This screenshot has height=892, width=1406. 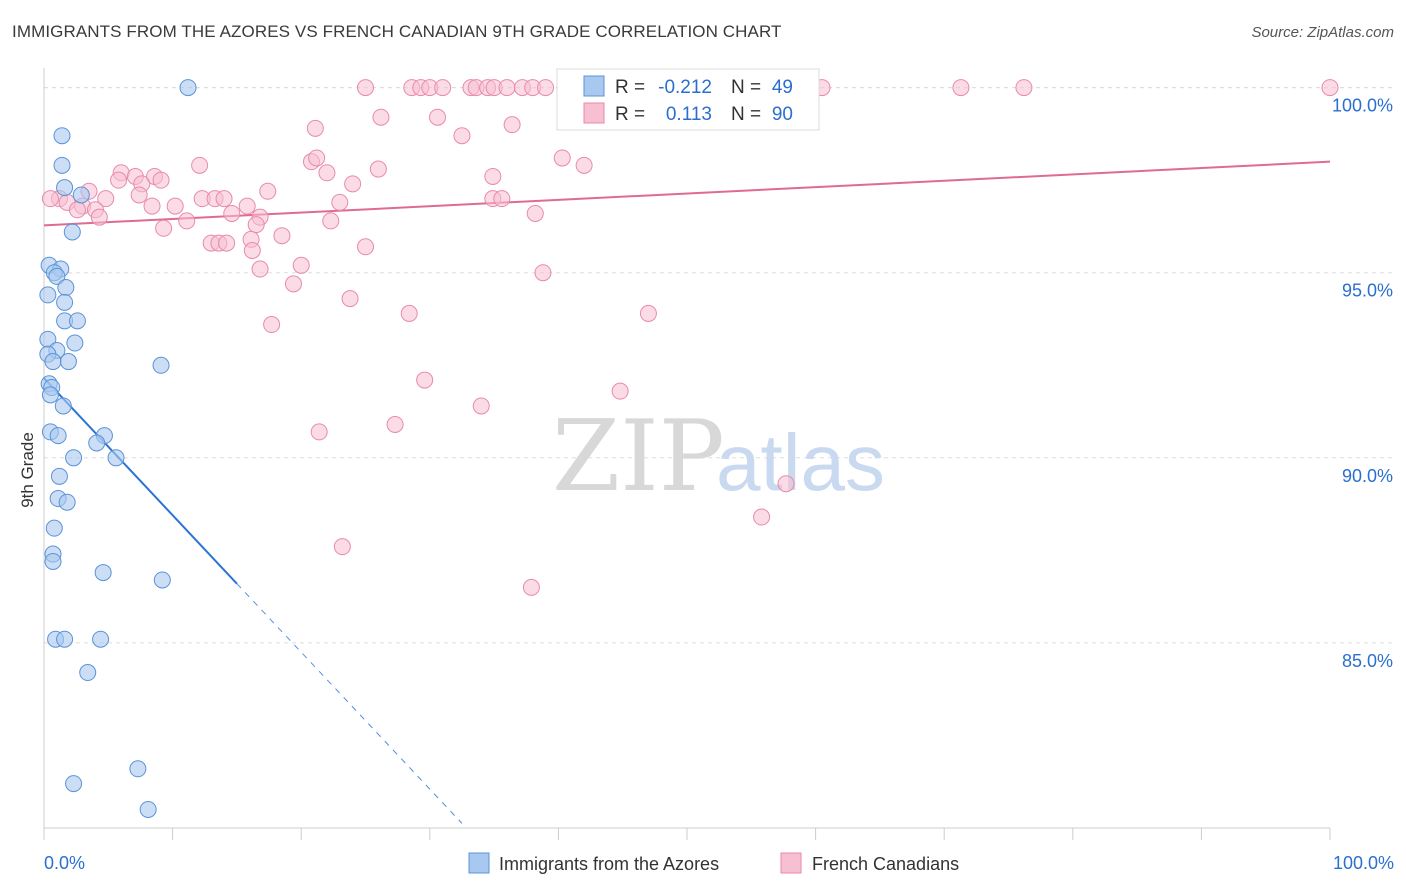 I want to click on legend-label-azores: Immigrants from the Azores, so click(x=609, y=864).